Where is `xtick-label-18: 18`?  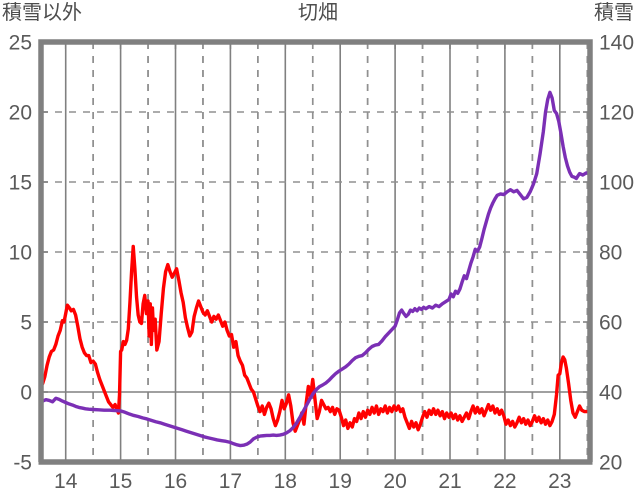 xtick-label-18: 18 is located at coordinates (285, 481).